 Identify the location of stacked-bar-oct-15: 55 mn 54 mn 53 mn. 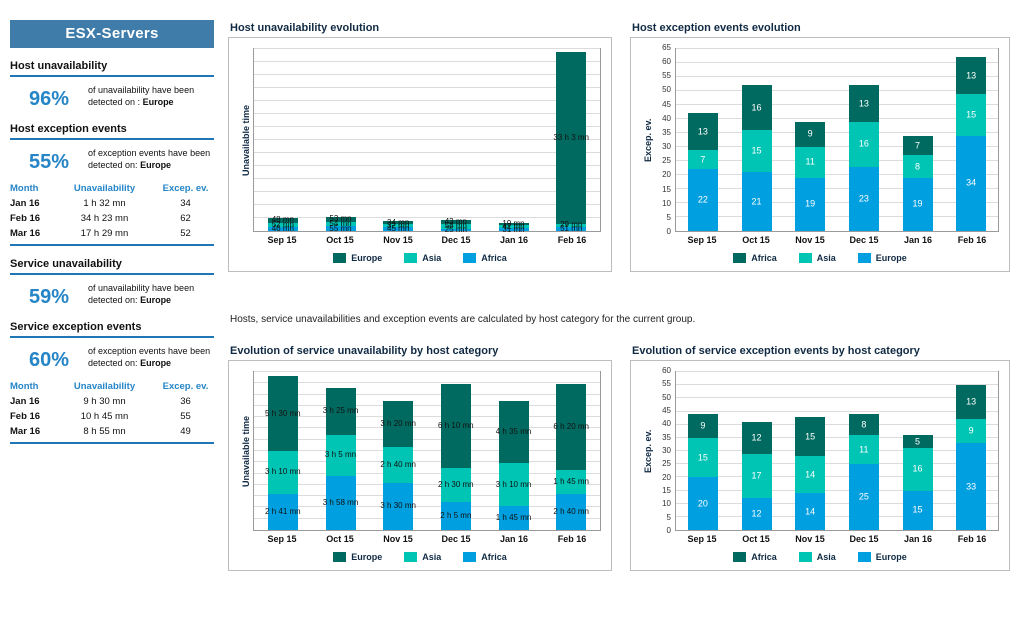
(340, 141).